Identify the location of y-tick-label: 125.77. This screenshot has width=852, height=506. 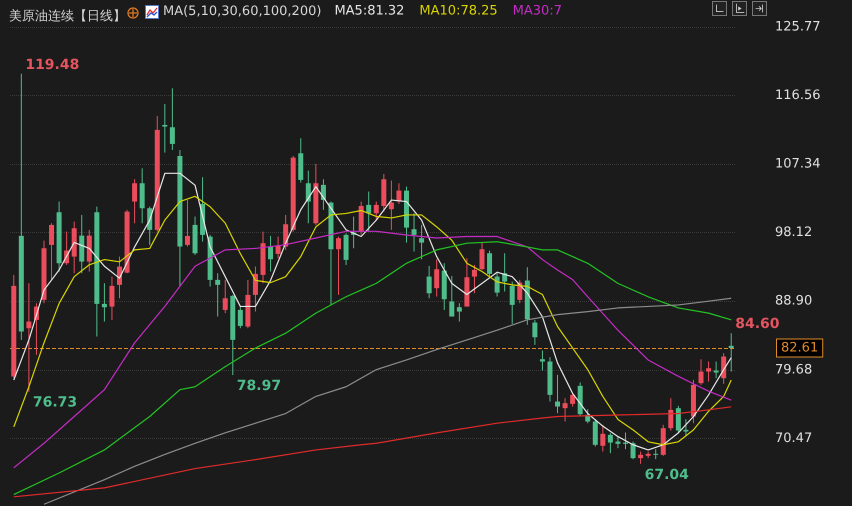
(797, 27).